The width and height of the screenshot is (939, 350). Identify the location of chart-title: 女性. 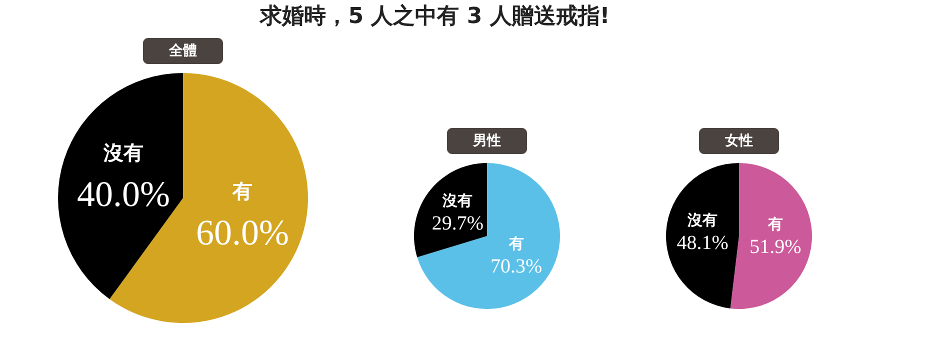
(738, 141).